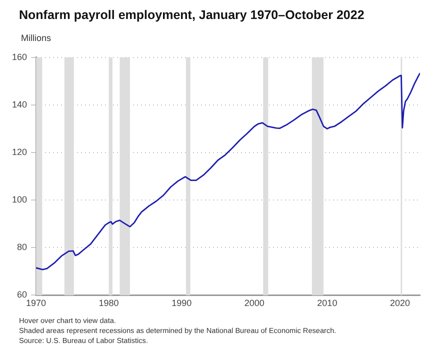 This screenshot has height=349, width=426. Describe the element at coordinates (108, 303) in the screenshot. I see `x-tick-label: 1980` at that location.